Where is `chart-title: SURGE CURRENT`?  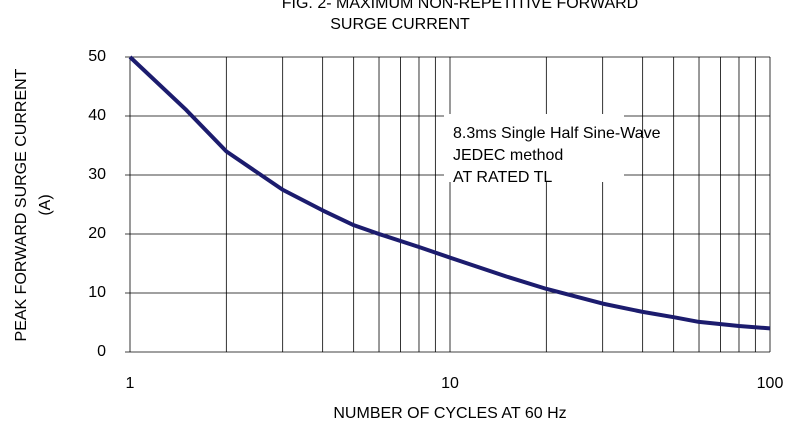 chart-title: SURGE CURRENT is located at coordinates (400, 24).